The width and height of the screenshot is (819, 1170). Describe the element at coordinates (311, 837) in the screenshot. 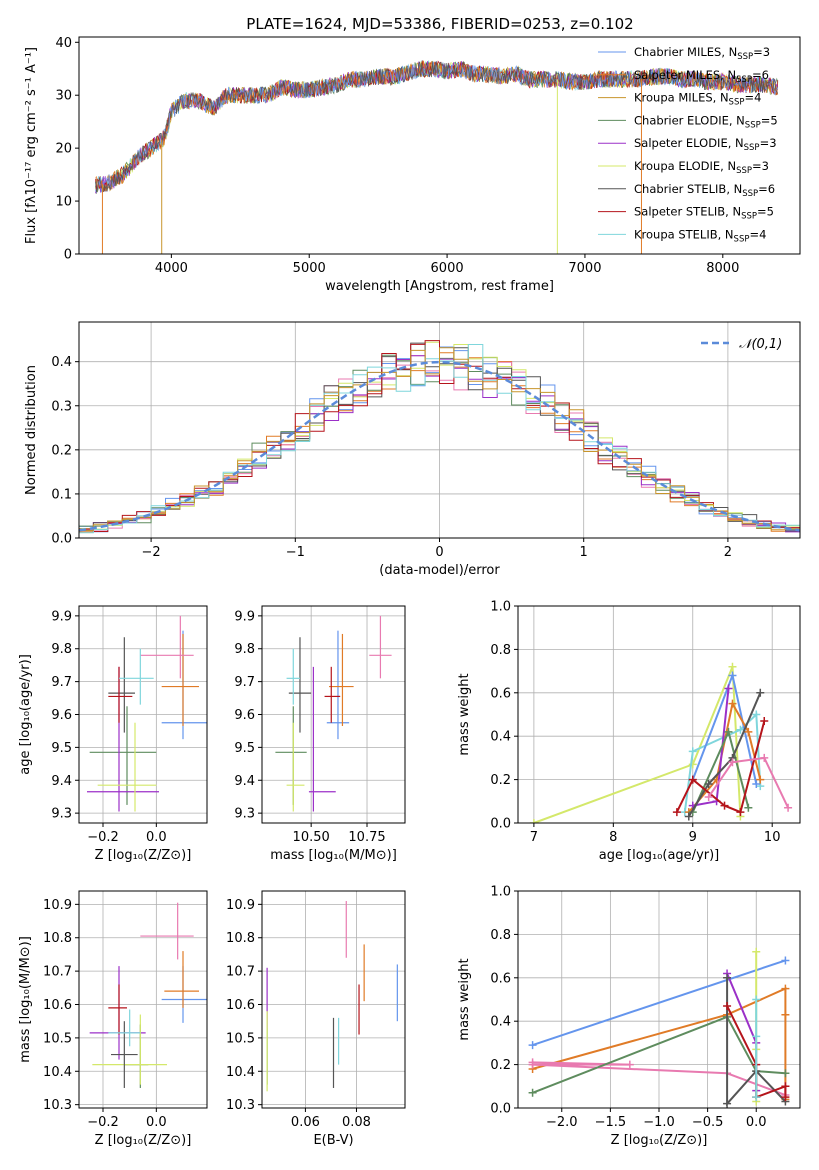

I see `x-tick-label: 10.50` at that location.